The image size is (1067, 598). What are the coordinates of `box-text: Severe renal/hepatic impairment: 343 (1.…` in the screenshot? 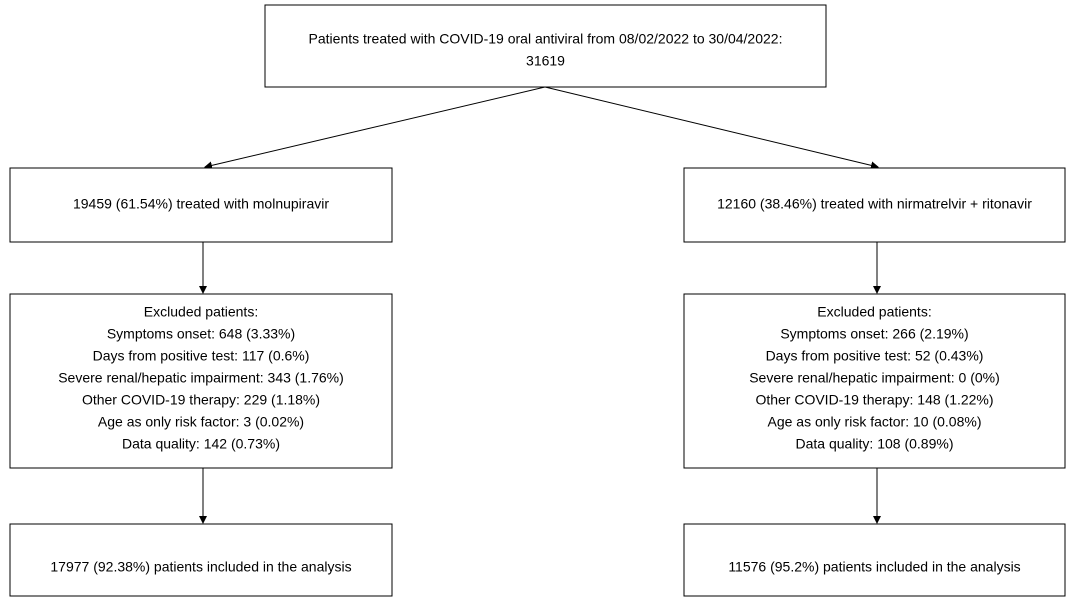 It's located at (201, 378).